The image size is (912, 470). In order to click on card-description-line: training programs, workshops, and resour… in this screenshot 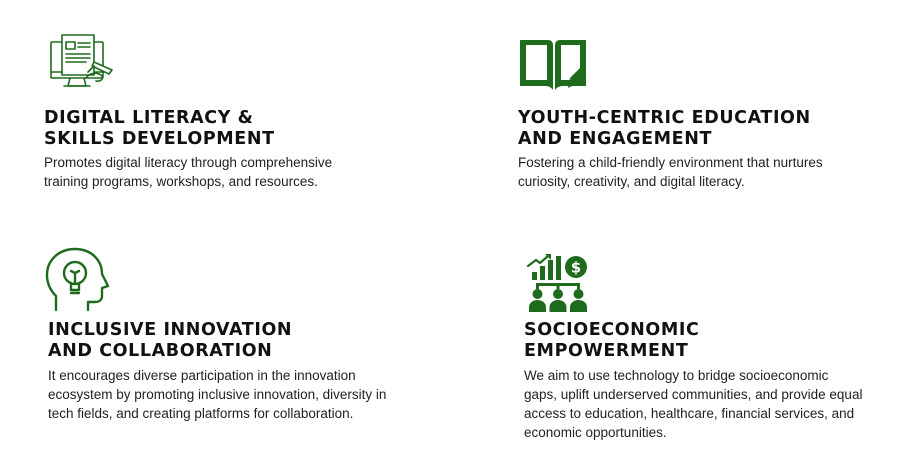, I will do `click(181, 181)`.